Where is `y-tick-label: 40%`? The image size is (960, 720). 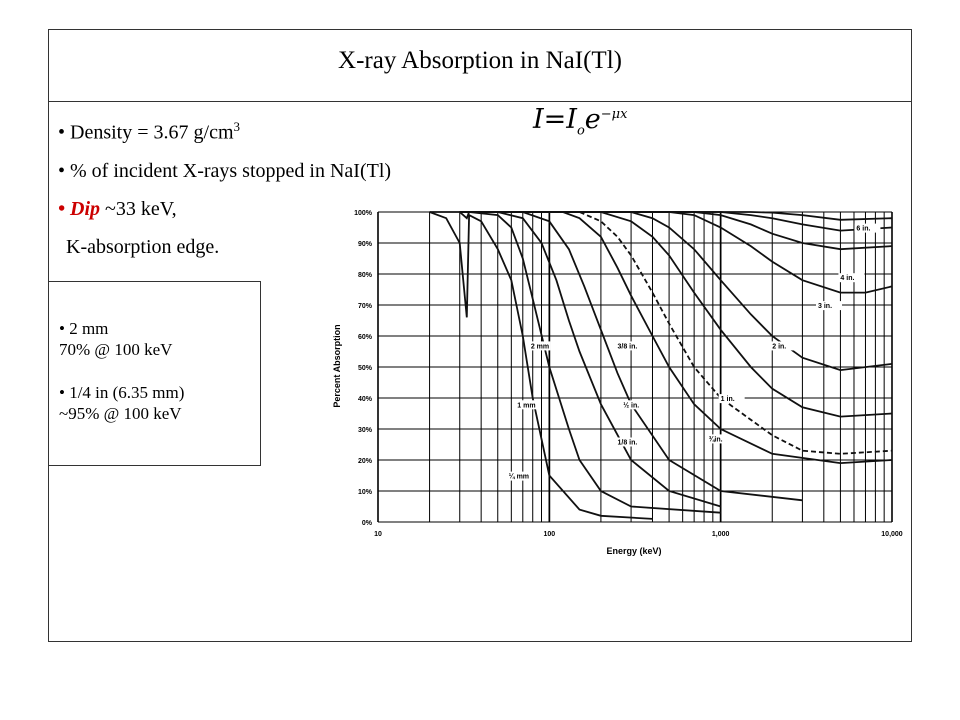
y-tick-label: 40% is located at coordinates (365, 399).